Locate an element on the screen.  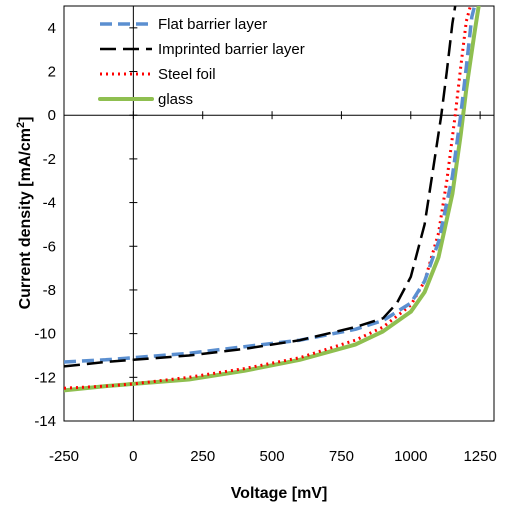
y-axis-title: Current density [mA/cm2] is located at coordinates (24, 213).